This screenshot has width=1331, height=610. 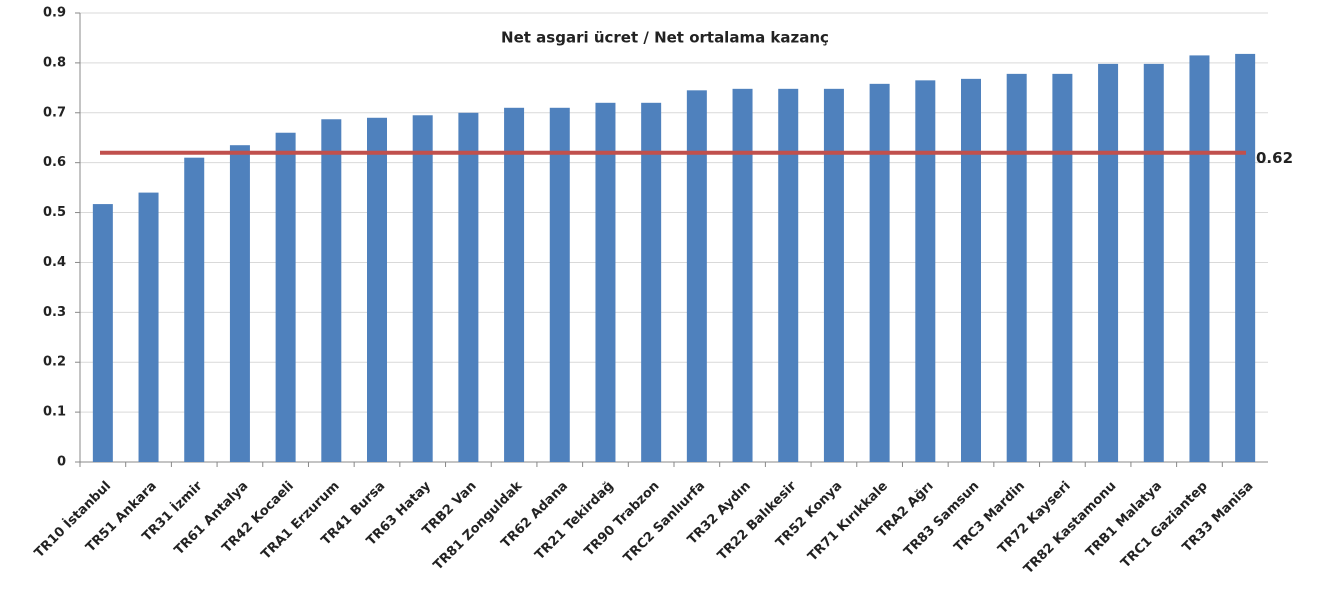 What do you see at coordinates (54, 13) in the screenshot?
I see `y-tick-label: 0.9` at bounding box center [54, 13].